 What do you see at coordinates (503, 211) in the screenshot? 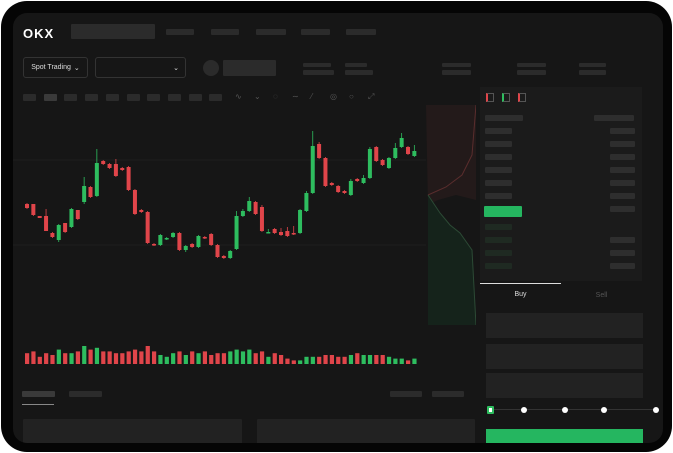
I see `last-price` at bounding box center [503, 211].